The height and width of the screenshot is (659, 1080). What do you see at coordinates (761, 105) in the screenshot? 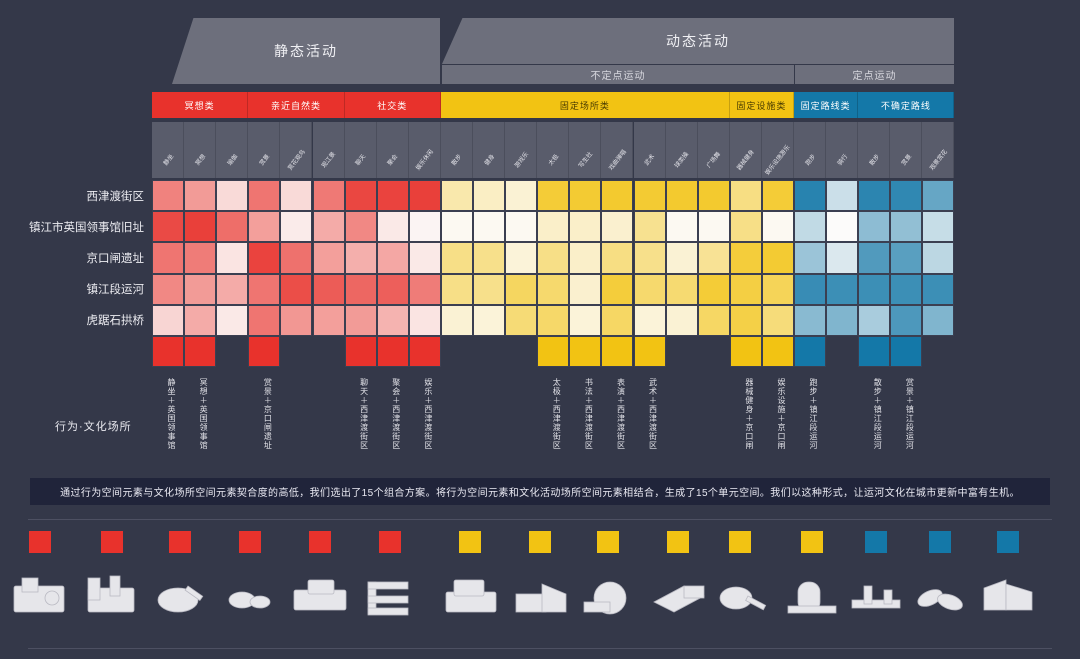
I see `category-band-4: 固定设施类` at bounding box center [761, 105].